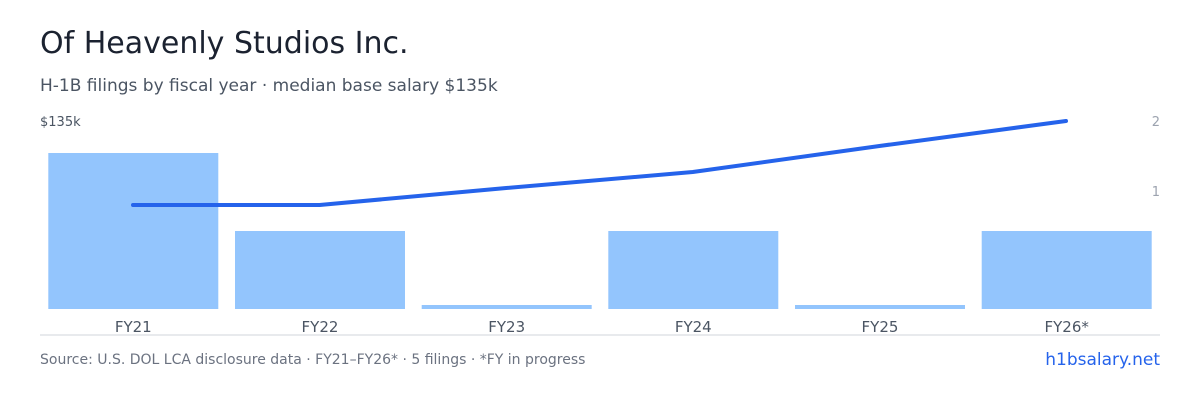  I want to click on x-tick-label: FY21, so click(133, 327).